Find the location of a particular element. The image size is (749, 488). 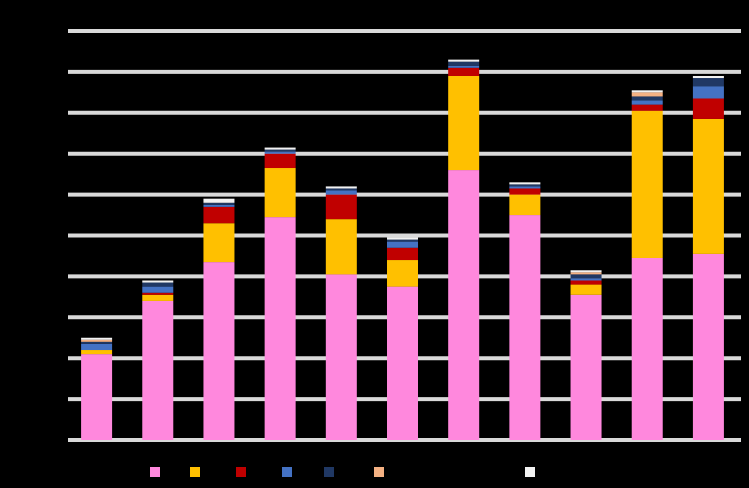

legend is located at coordinates (342, 472).